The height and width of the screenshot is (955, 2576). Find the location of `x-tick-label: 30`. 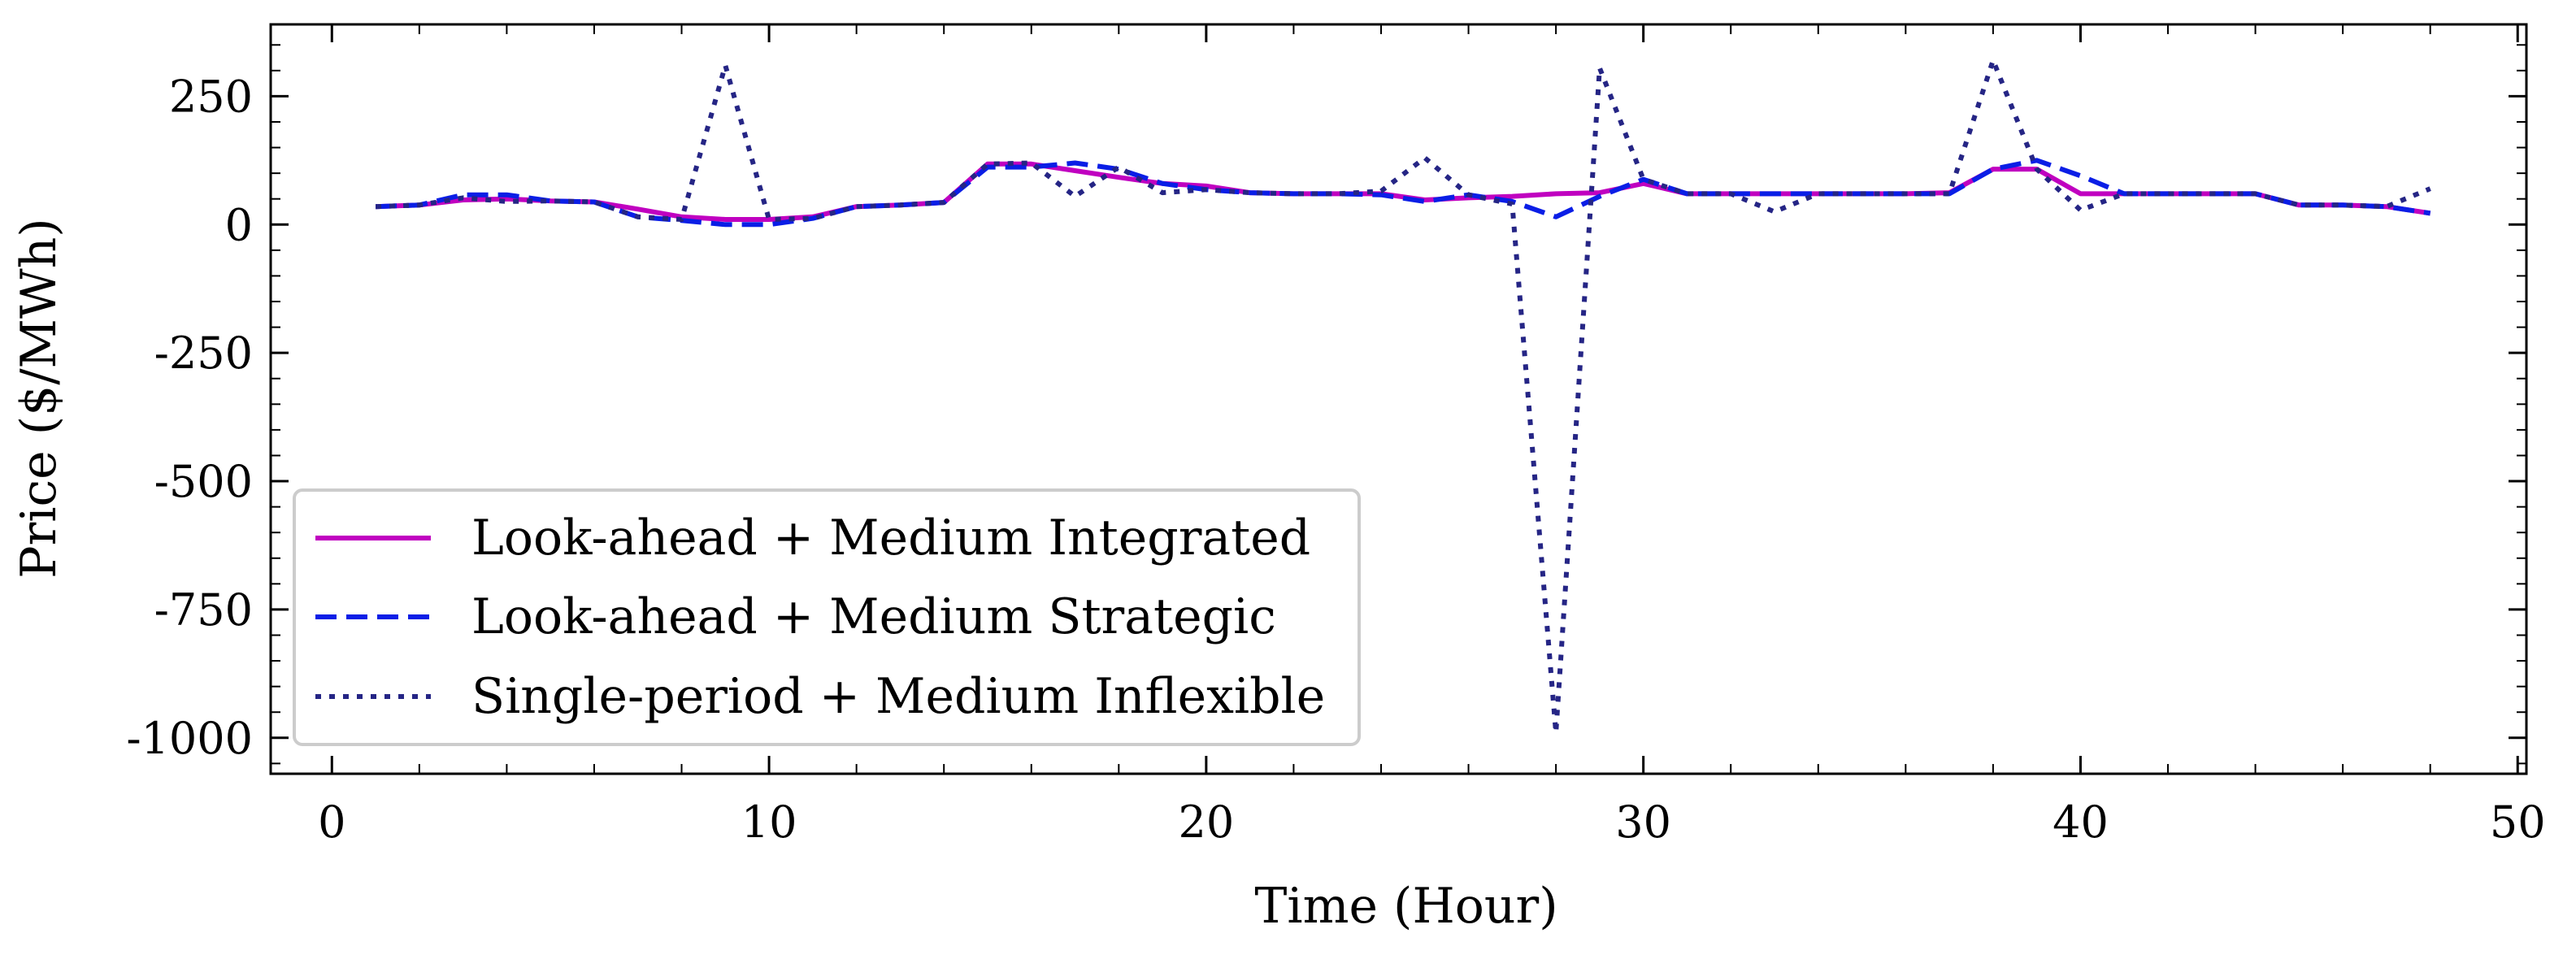

x-tick-label: 30 is located at coordinates (1643, 822).